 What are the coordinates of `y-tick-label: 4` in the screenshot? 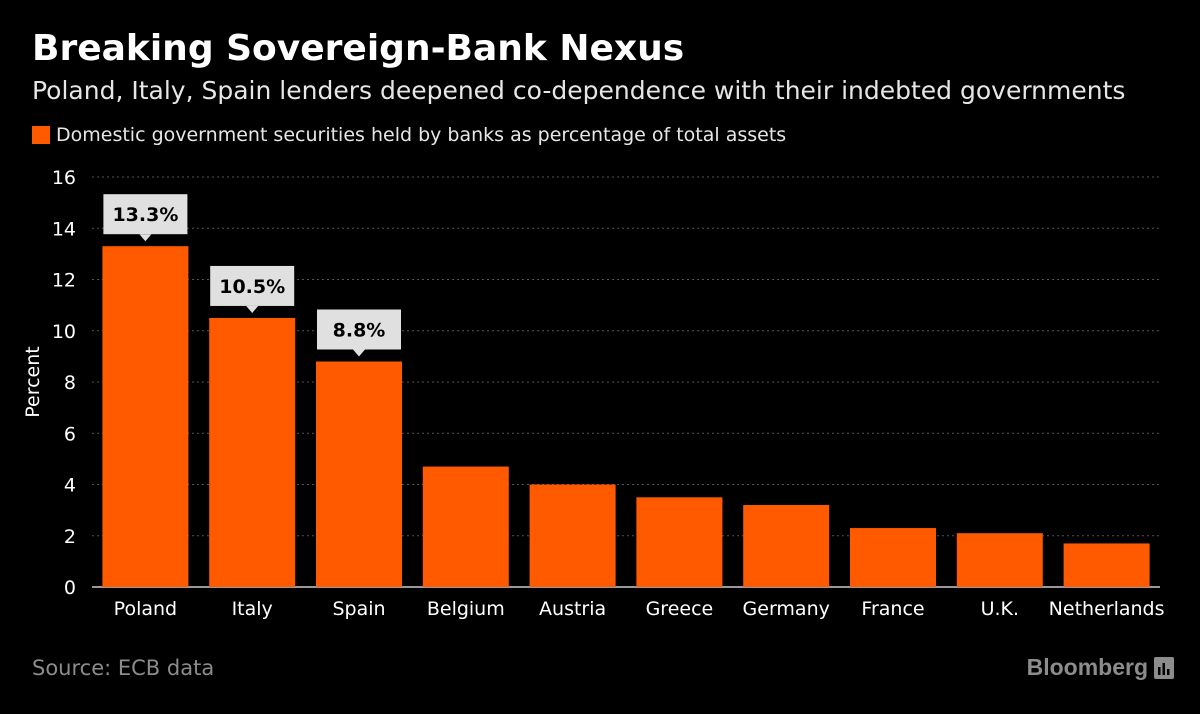 It's located at (70, 486).